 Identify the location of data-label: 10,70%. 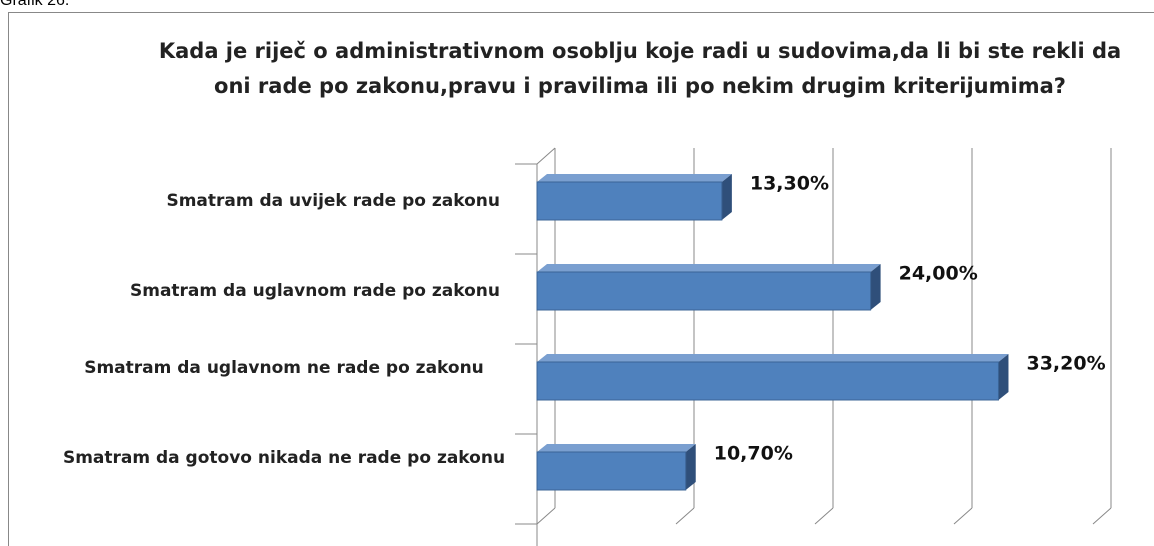
(753, 454).